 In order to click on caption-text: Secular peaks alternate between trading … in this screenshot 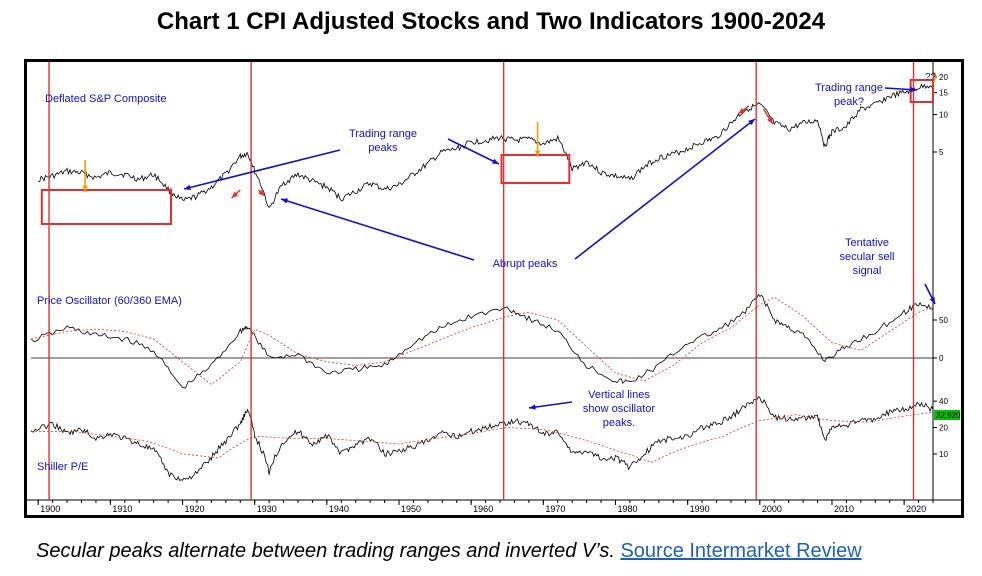, I will do `click(325, 551)`.